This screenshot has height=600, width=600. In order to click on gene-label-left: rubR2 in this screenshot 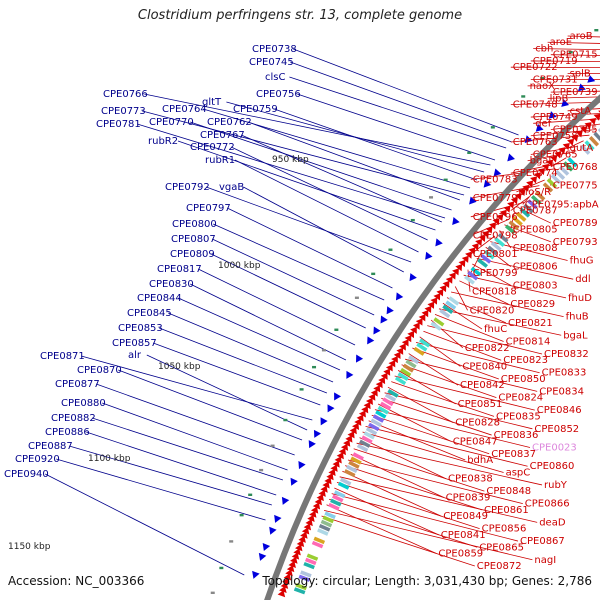, I will do `click(163, 141)`.